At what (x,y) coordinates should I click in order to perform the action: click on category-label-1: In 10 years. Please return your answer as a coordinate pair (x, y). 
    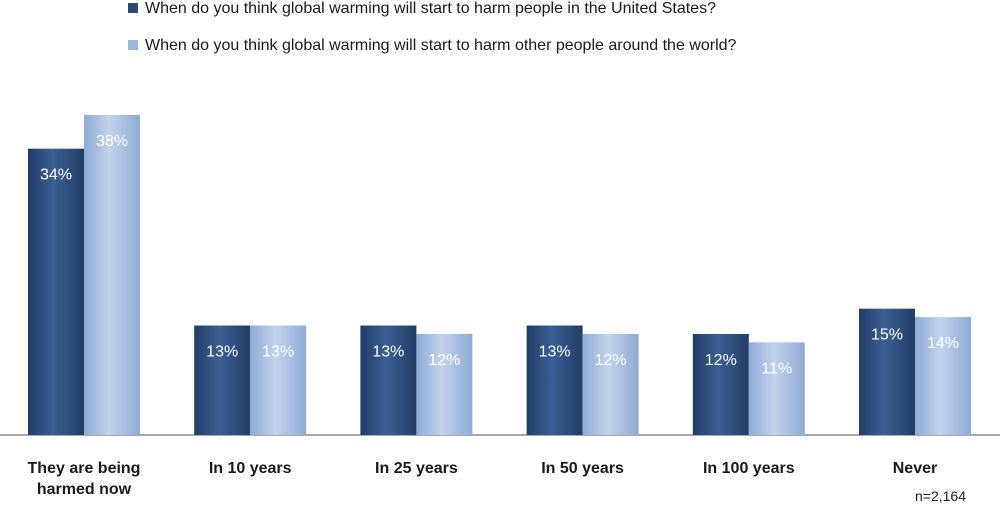
    Looking at the image, I should click on (250, 468).